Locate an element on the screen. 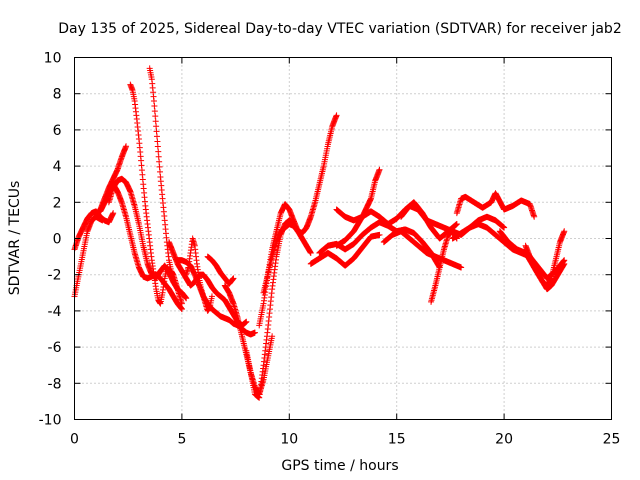 Image resolution: width=640 pixels, height=480 pixels. y-tick-label: -2 is located at coordinates (55, 276).